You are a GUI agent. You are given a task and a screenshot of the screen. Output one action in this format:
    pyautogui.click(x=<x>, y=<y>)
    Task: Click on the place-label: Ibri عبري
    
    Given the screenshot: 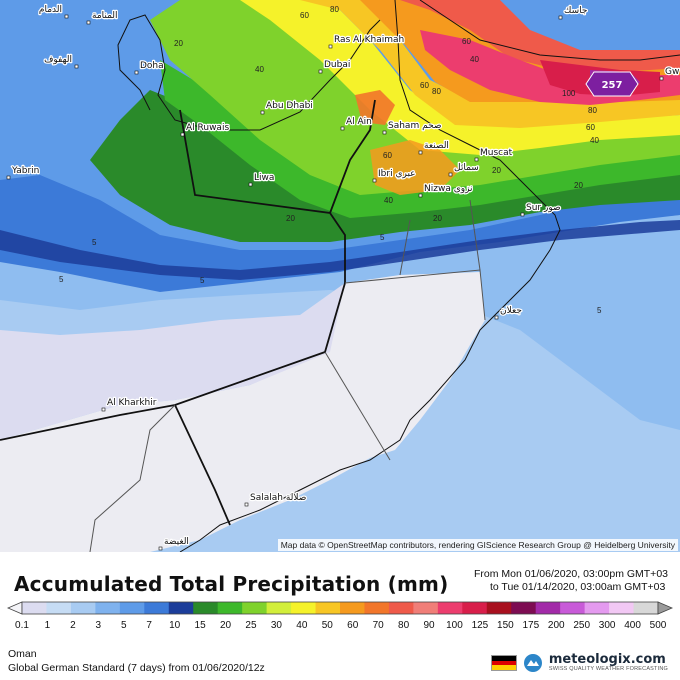 What is the action you would take?
    pyautogui.click(x=397, y=174)
    